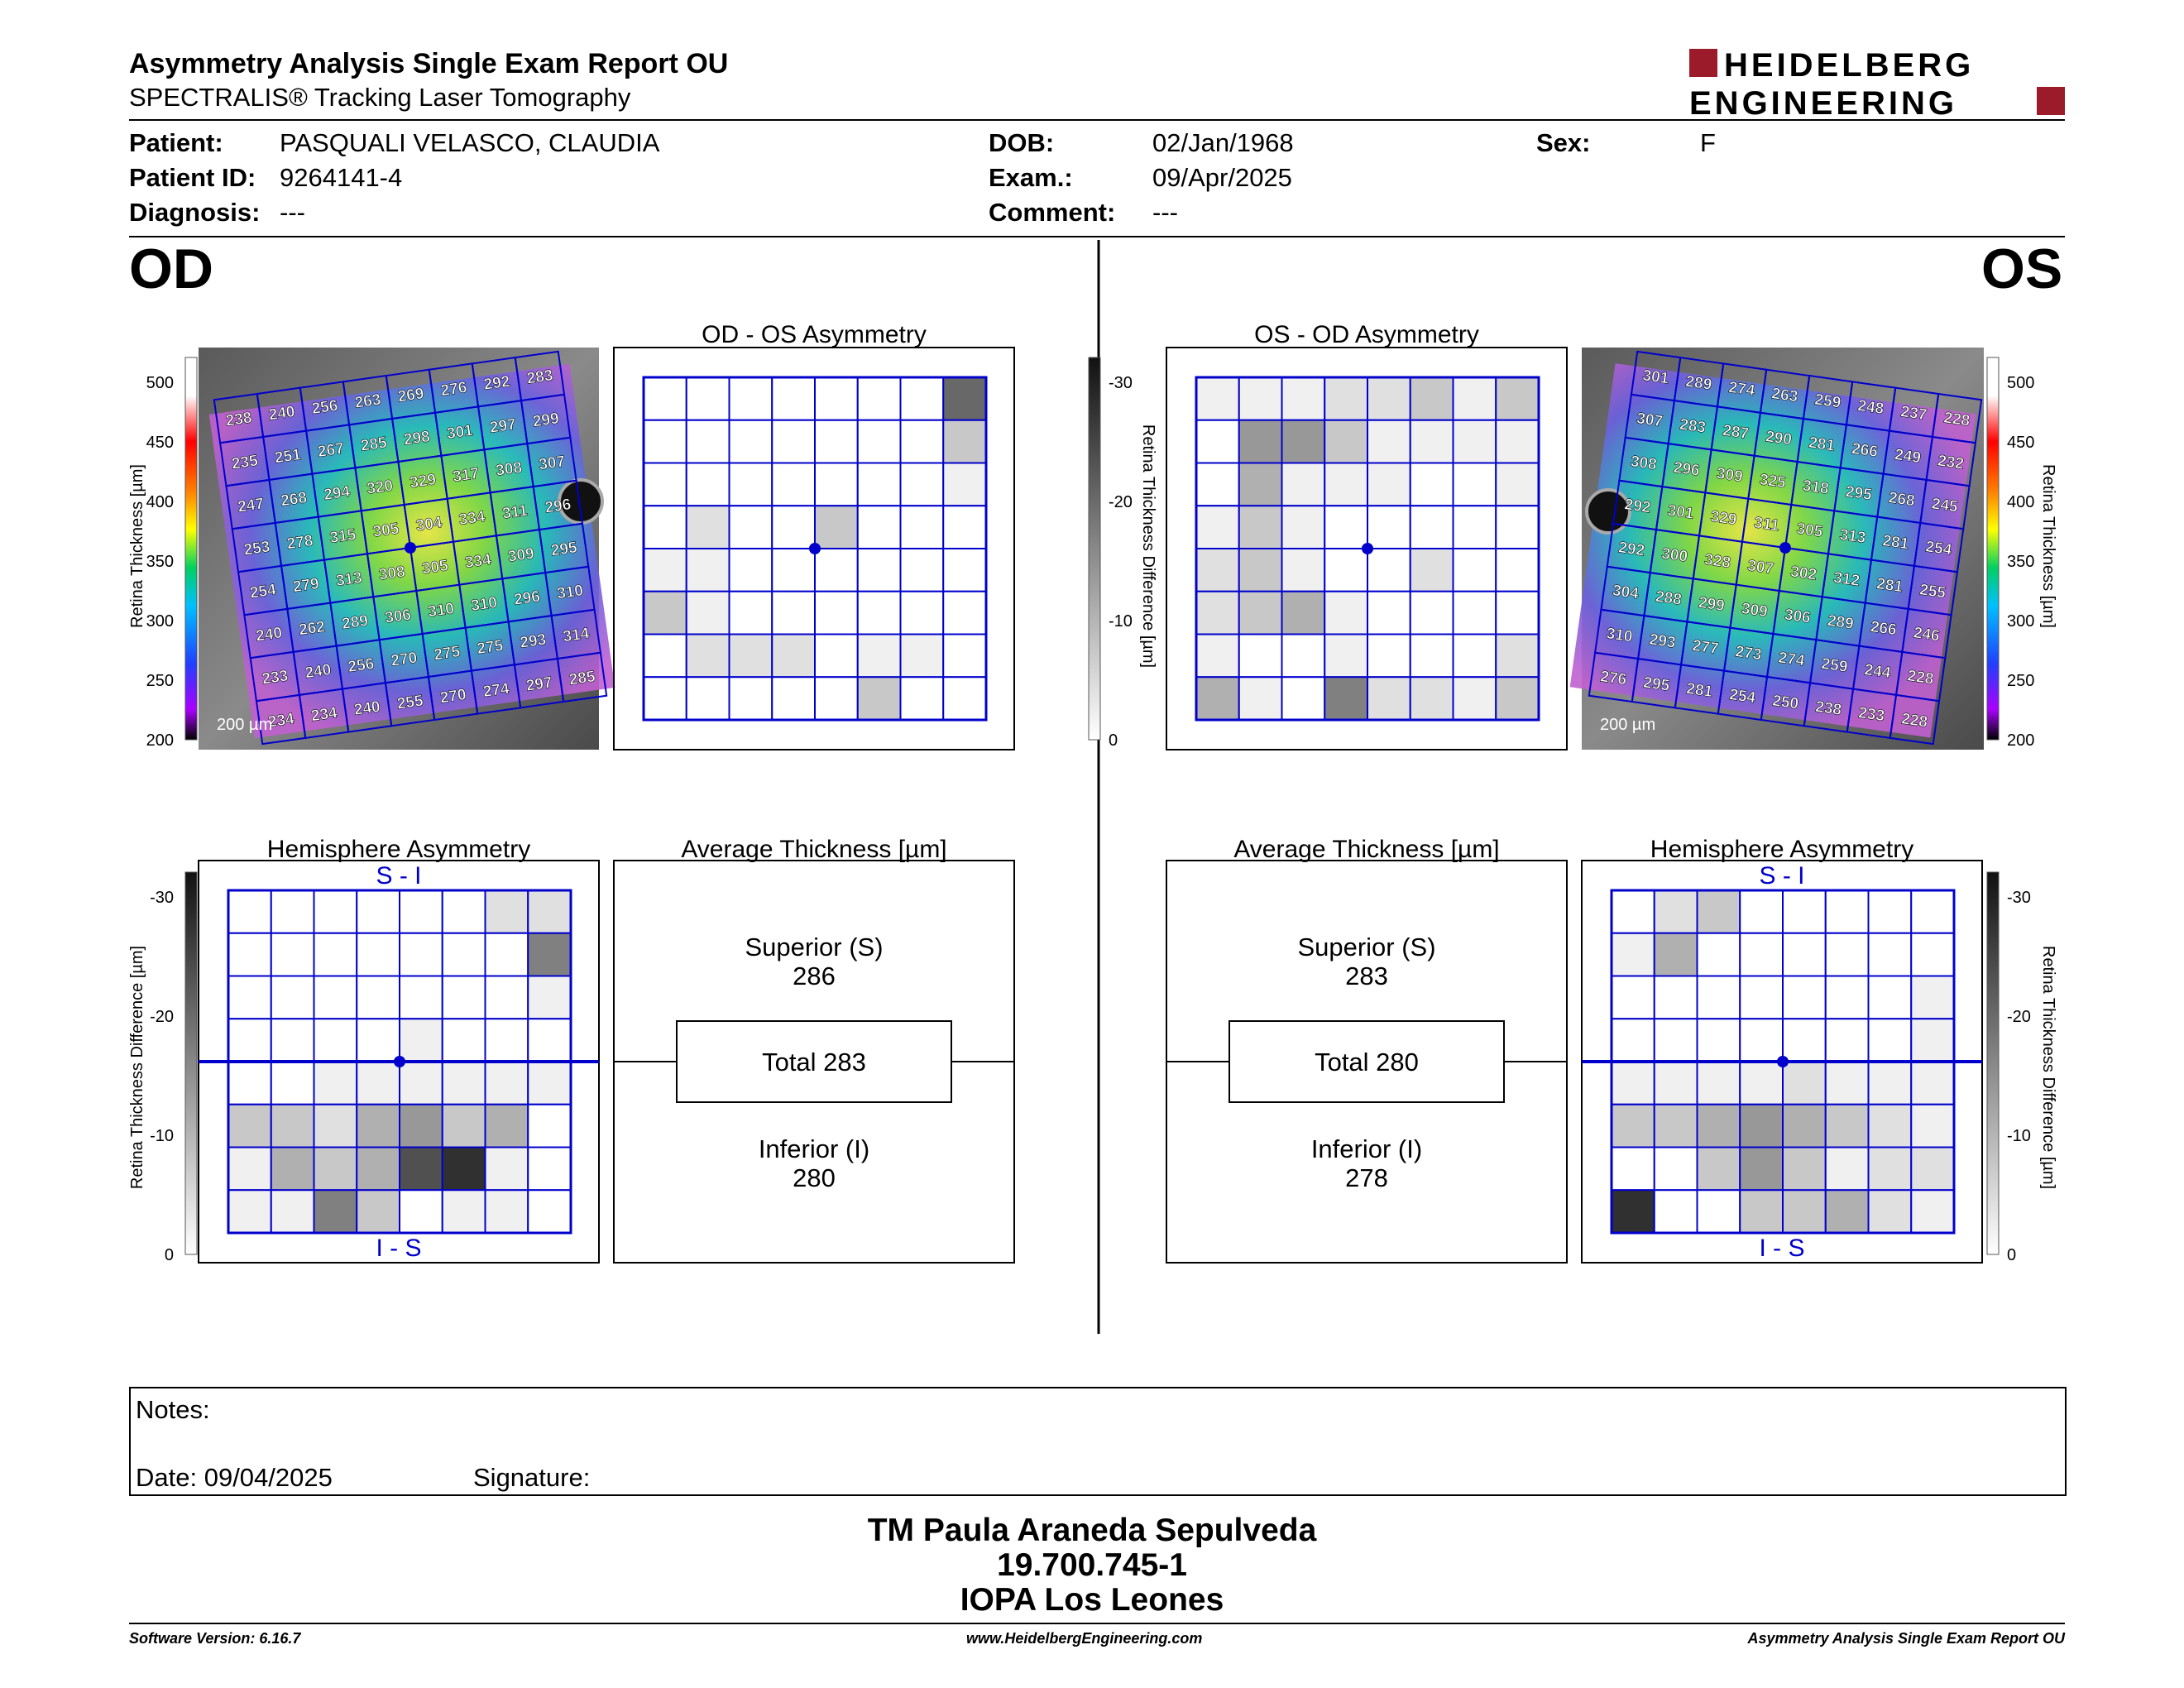  What do you see at coordinates (263, 591) in the screenshot?
I see `thickness-value: 254` at bounding box center [263, 591].